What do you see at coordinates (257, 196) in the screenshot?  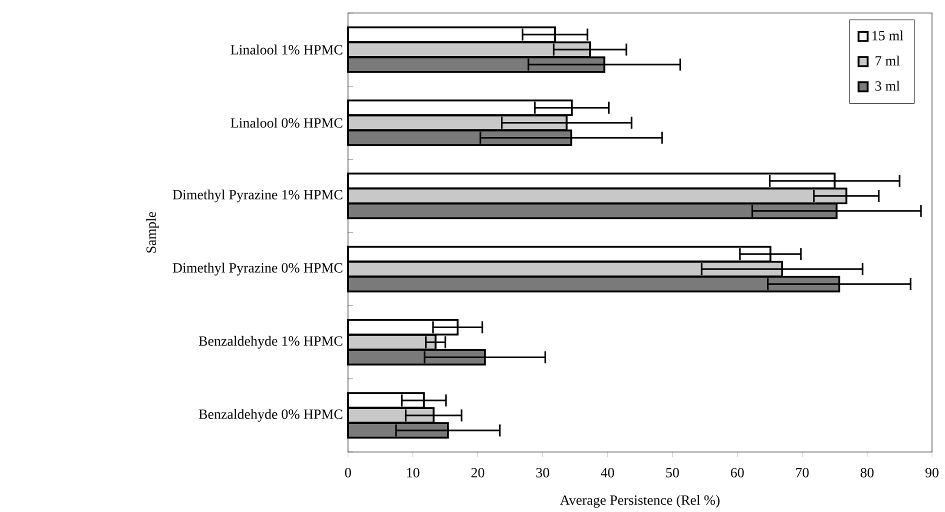 I see `y-tick-label: Dimethyl Pyrazine 1% HPMC` at bounding box center [257, 196].